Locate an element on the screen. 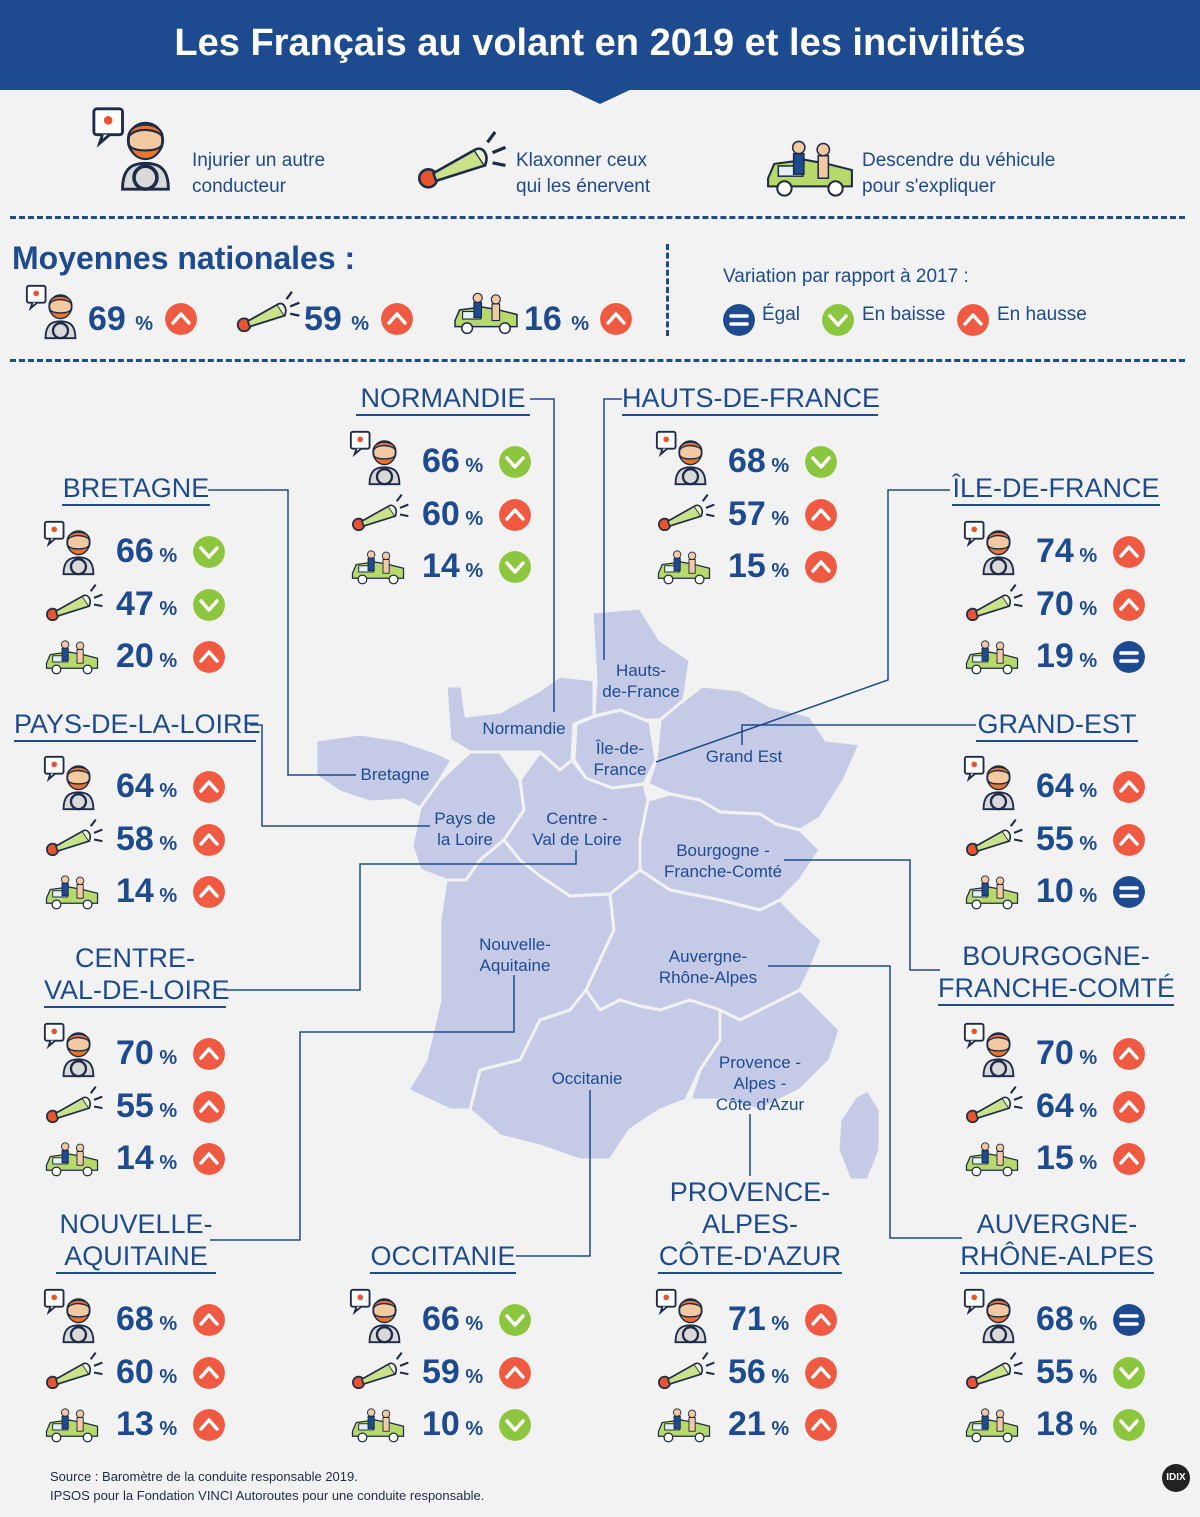 The width and height of the screenshot is (1200, 1517). region-occitanie-stat-2: 10 % is located at coordinates (452, 1424).